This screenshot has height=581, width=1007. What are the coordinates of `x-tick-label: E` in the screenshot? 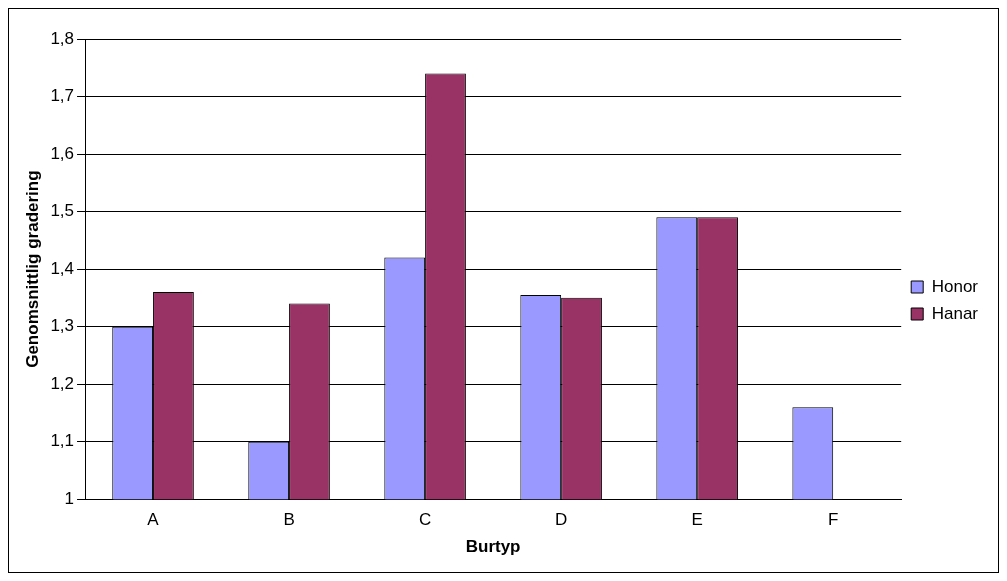 It's located at (697, 520).